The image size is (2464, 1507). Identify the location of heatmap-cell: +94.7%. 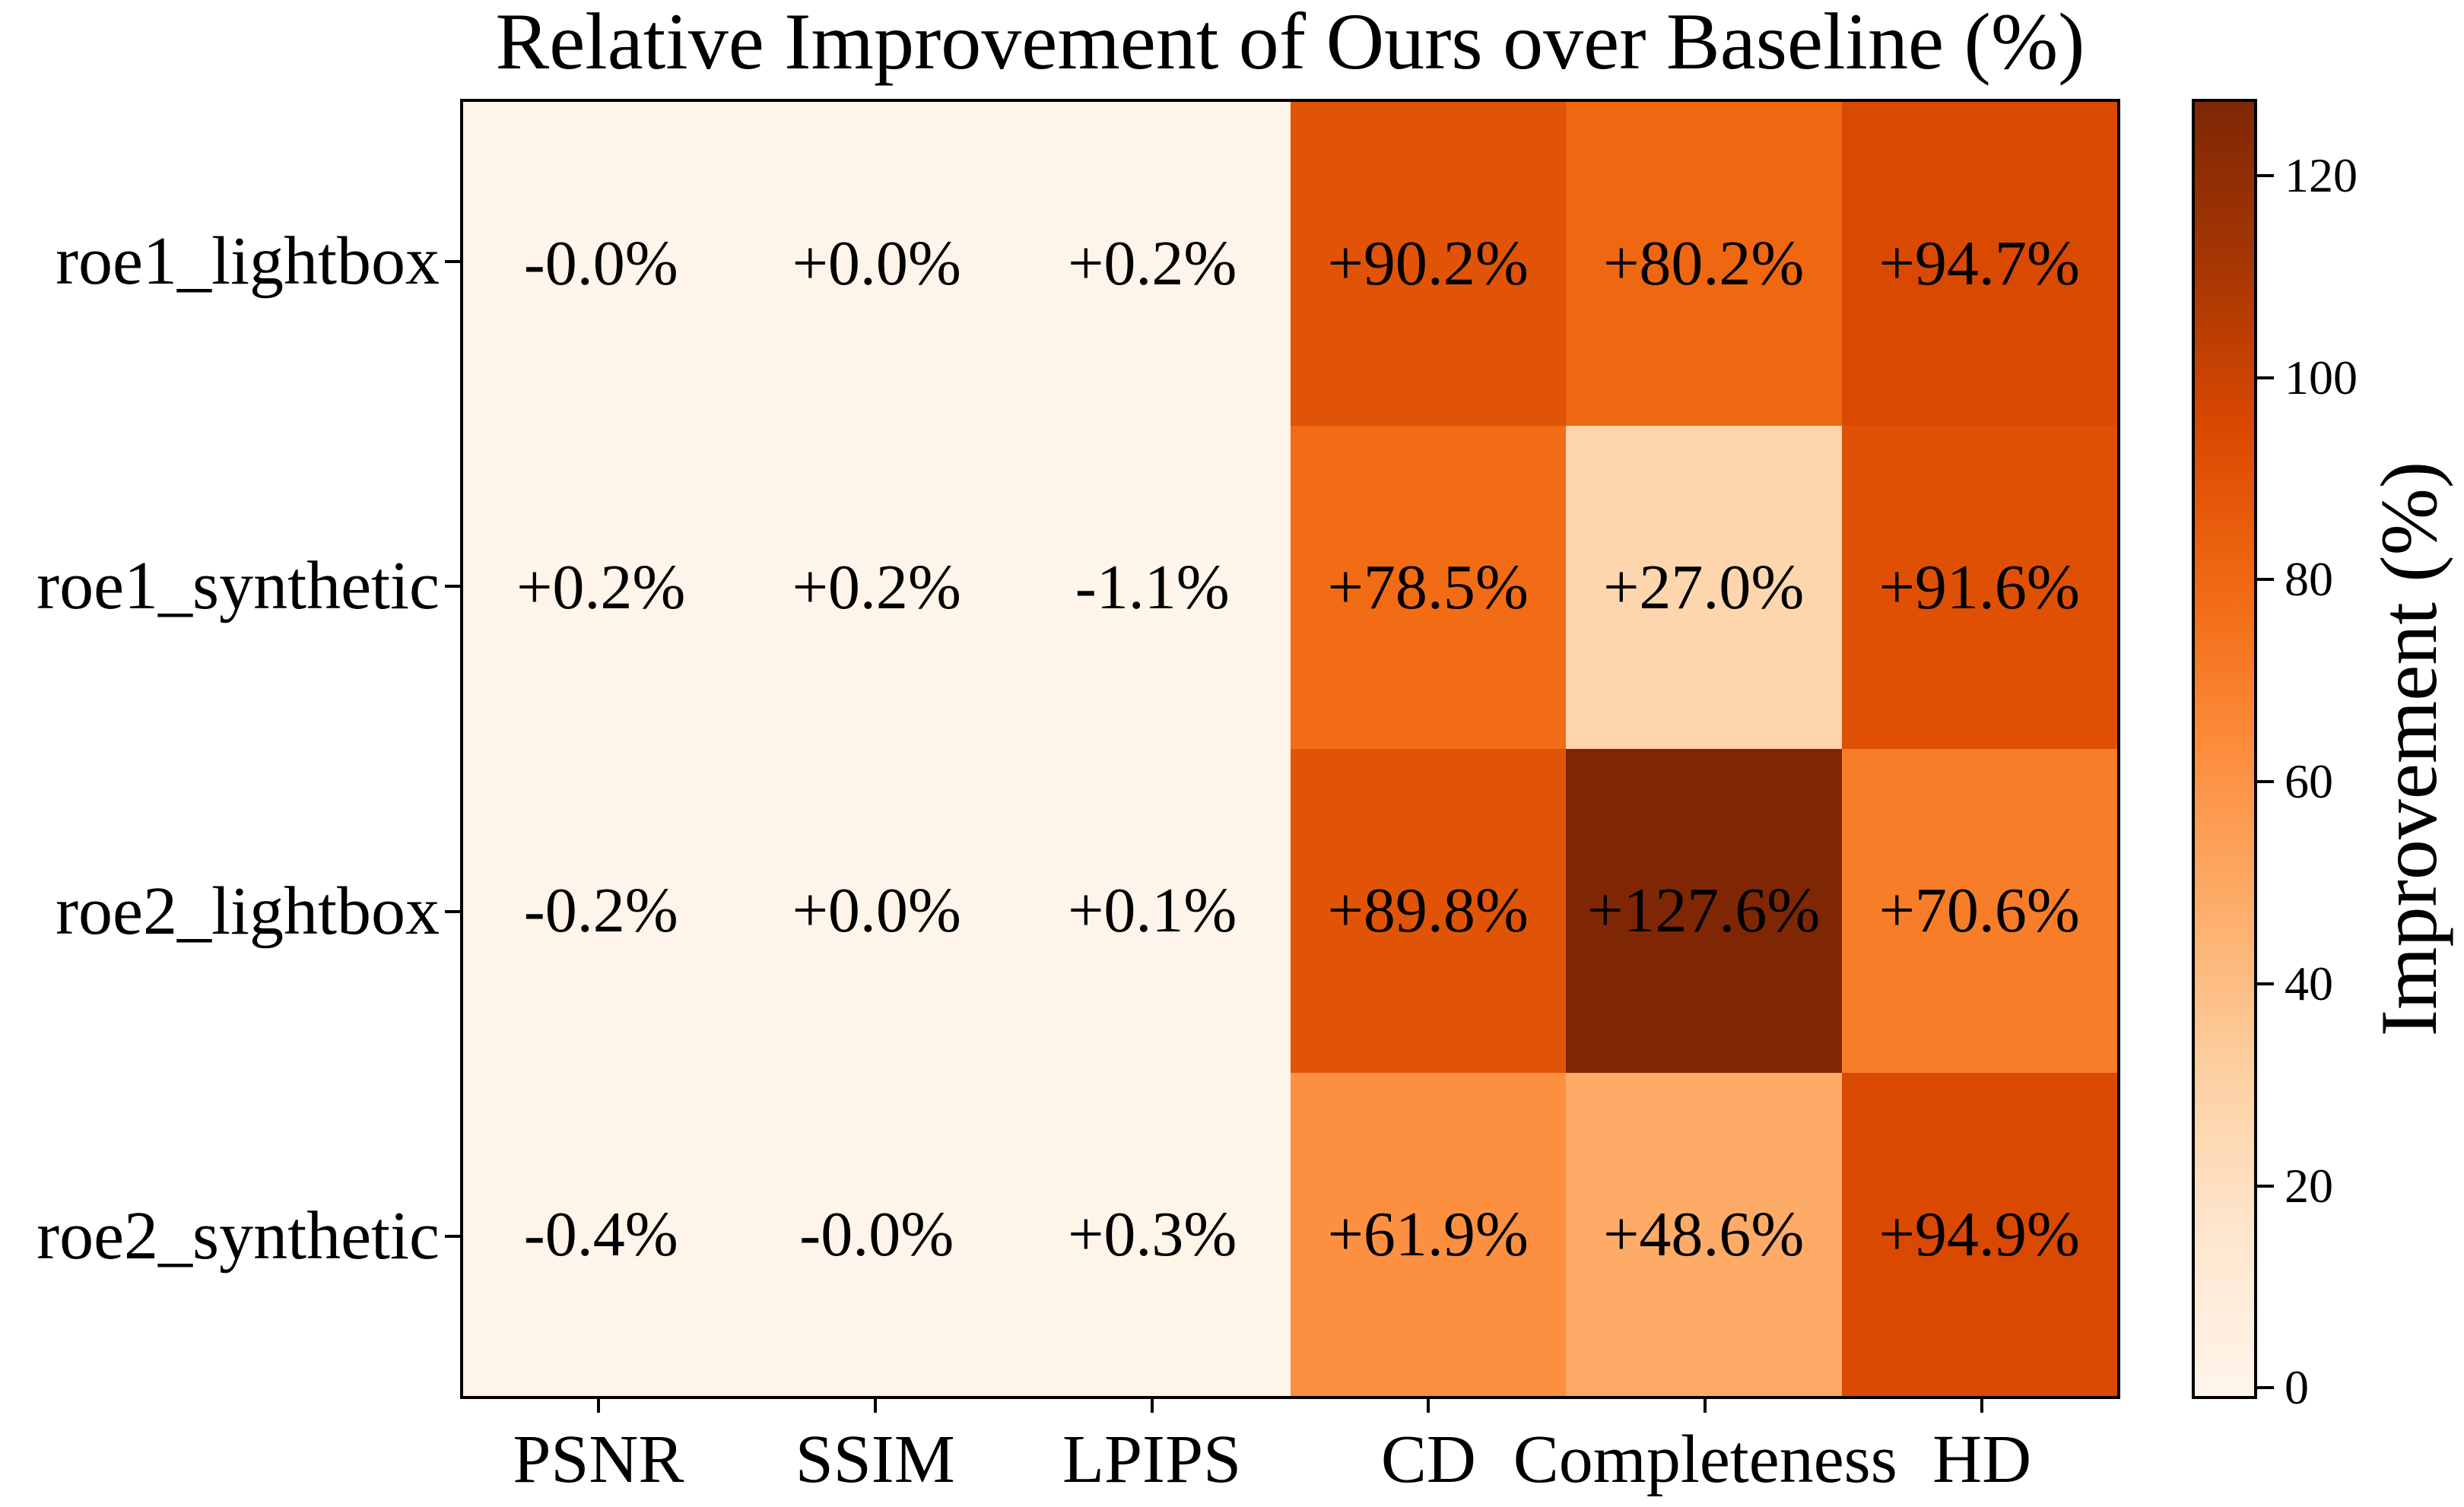
(1979, 264).